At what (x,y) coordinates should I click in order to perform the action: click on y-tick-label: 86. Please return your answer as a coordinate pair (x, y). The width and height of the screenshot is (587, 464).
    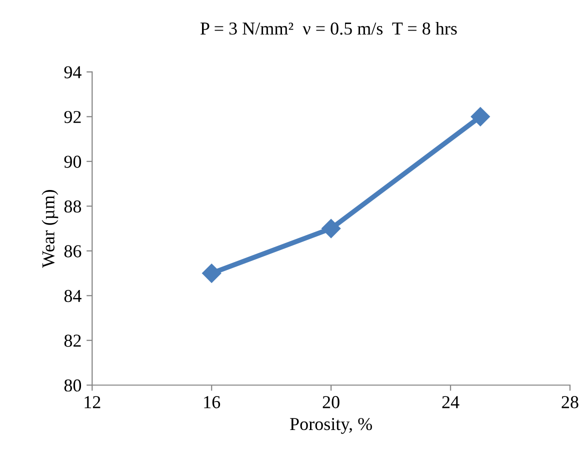
    Looking at the image, I should click on (73, 251).